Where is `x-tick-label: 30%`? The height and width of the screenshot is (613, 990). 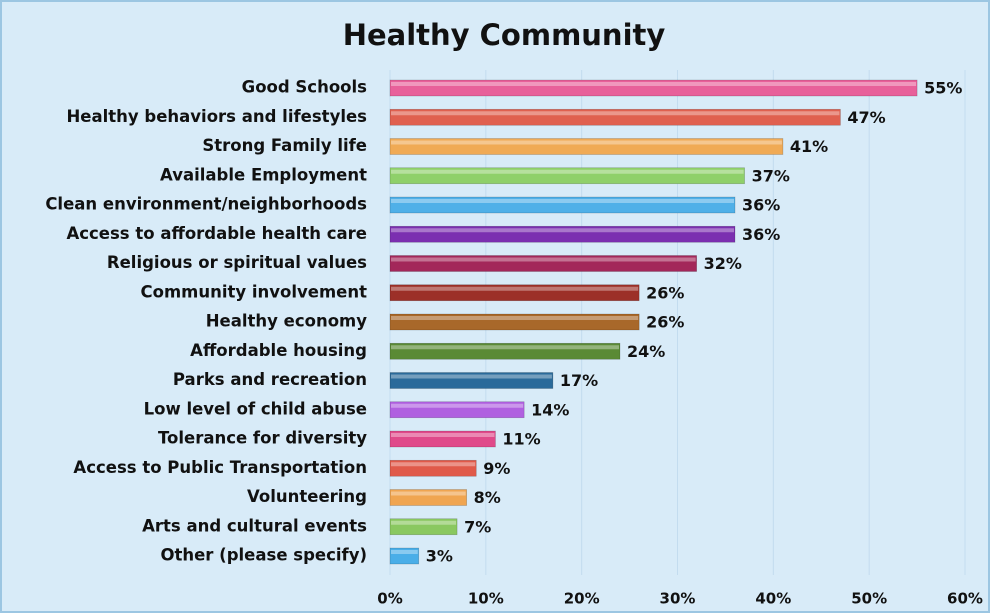 x-tick-label: 30% is located at coordinates (678, 599).